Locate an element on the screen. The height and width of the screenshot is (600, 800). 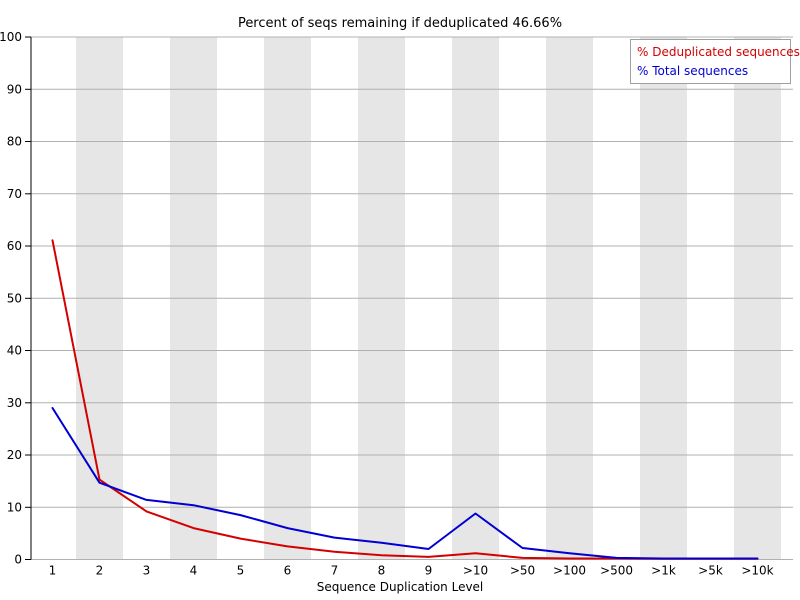
x-axis-title: Sequence Duplication Level is located at coordinates (400, 587).